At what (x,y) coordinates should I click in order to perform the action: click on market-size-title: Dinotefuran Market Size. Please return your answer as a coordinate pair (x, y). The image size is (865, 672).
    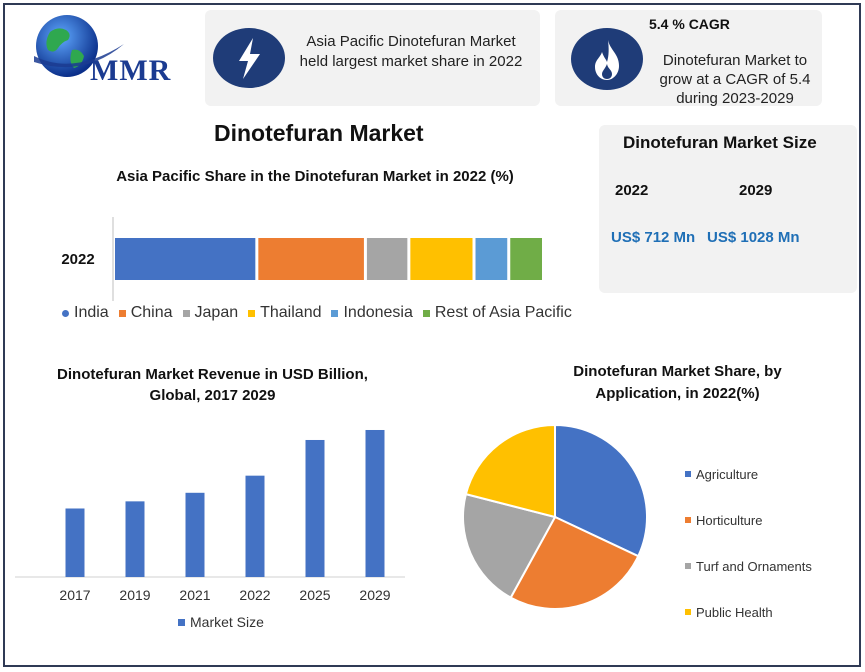
    Looking at the image, I should click on (720, 142).